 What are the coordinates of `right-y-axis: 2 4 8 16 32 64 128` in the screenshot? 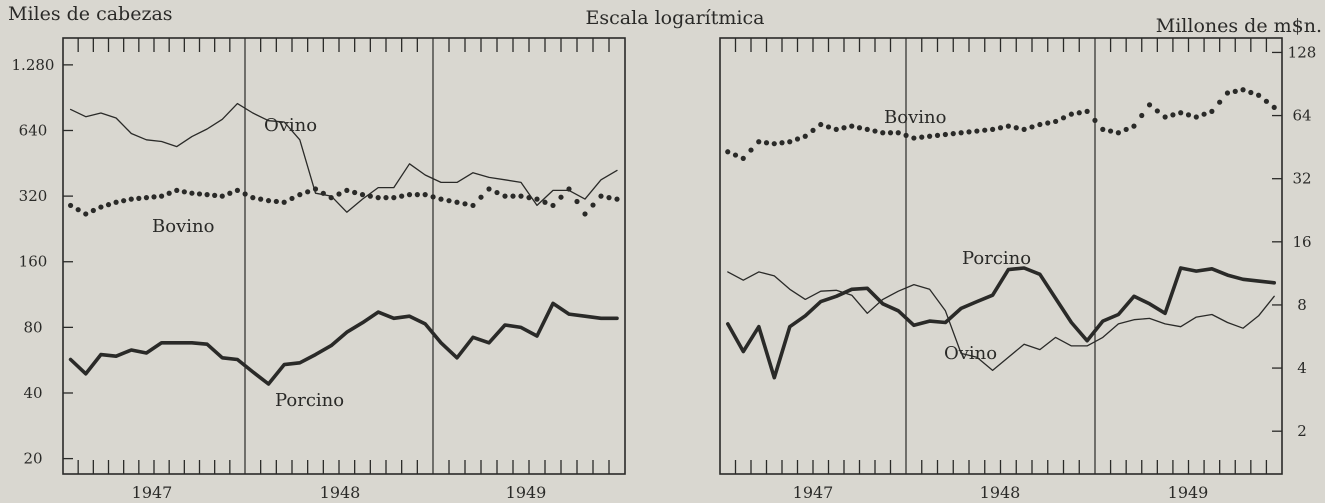 It's located at (1294, 241).